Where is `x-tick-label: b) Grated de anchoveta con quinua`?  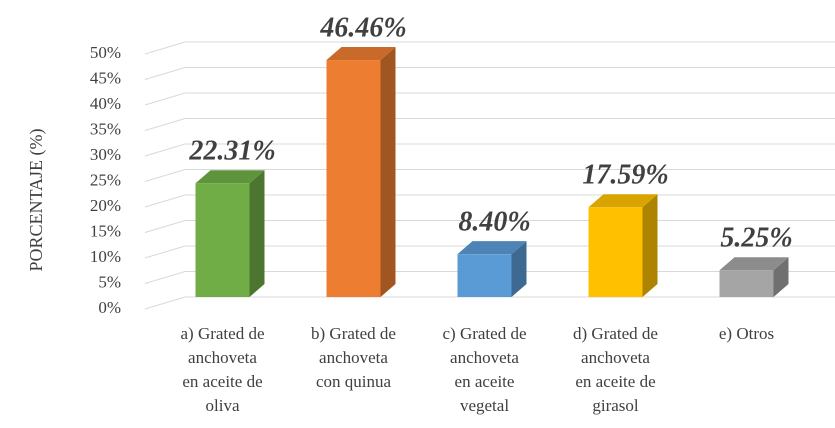
x-tick-label: b) Grated de anchoveta con quinua is located at coordinates (353, 357).